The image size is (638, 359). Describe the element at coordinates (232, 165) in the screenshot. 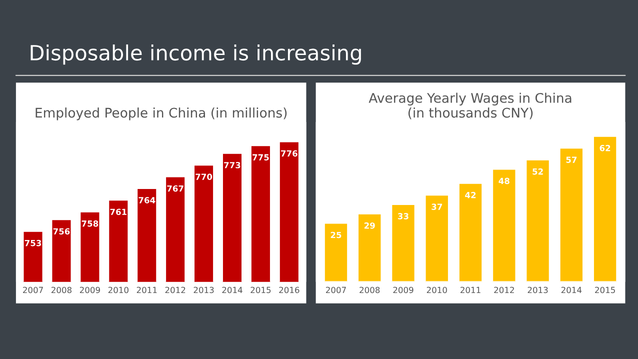

I see `data-label: 773` at that location.